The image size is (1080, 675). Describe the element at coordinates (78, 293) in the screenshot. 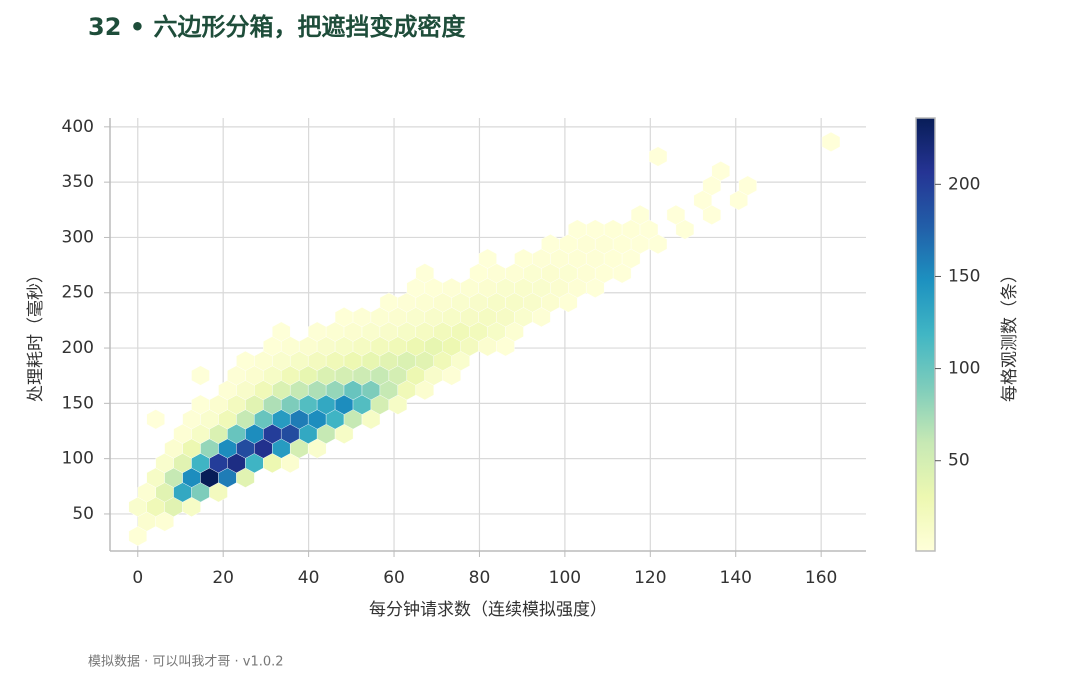

I see `y-tick-label: 250` at that location.